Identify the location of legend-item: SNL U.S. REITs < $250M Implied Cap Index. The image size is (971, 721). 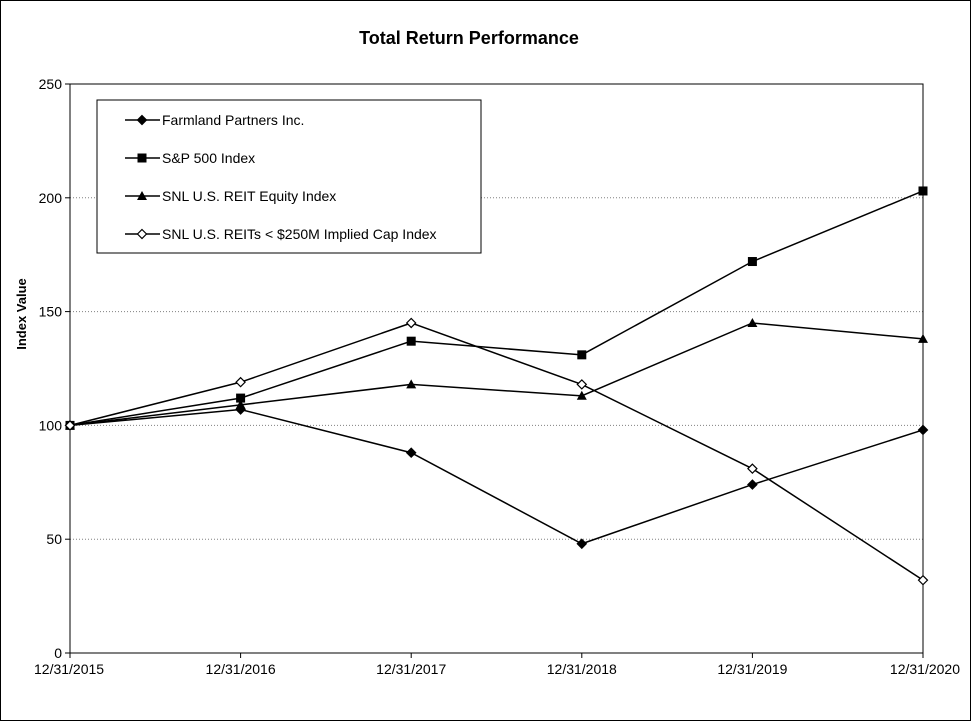
(281, 234).